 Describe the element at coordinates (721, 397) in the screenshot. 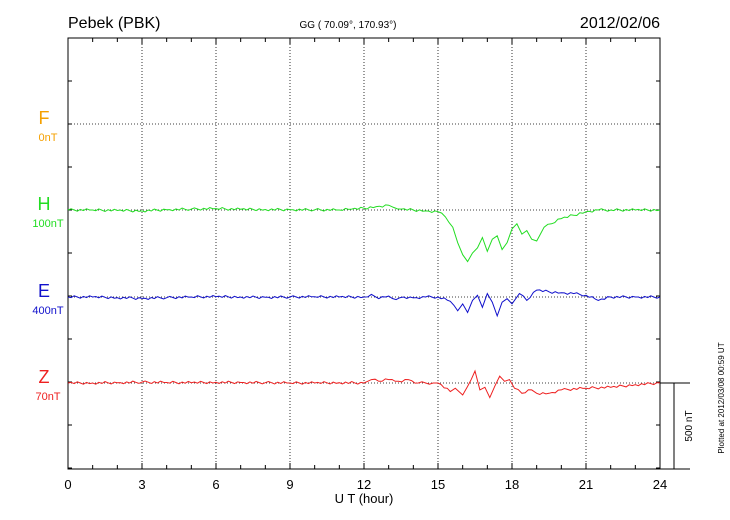

I see `plotted-note: Plotted at 2012/03/08 00:59 UT` at that location.